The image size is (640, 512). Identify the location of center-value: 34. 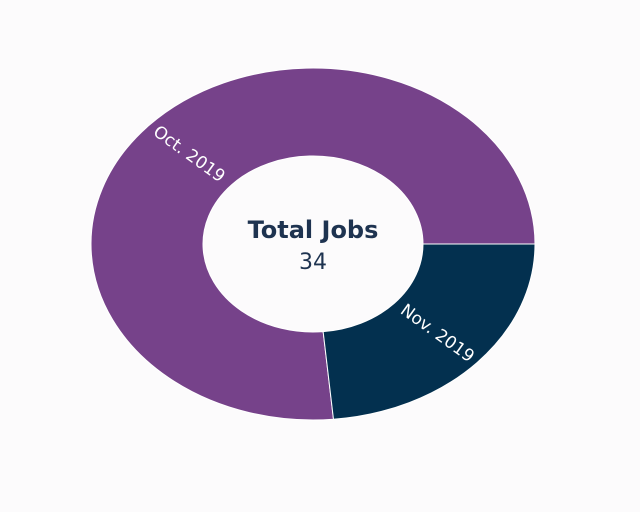
(313, 262).